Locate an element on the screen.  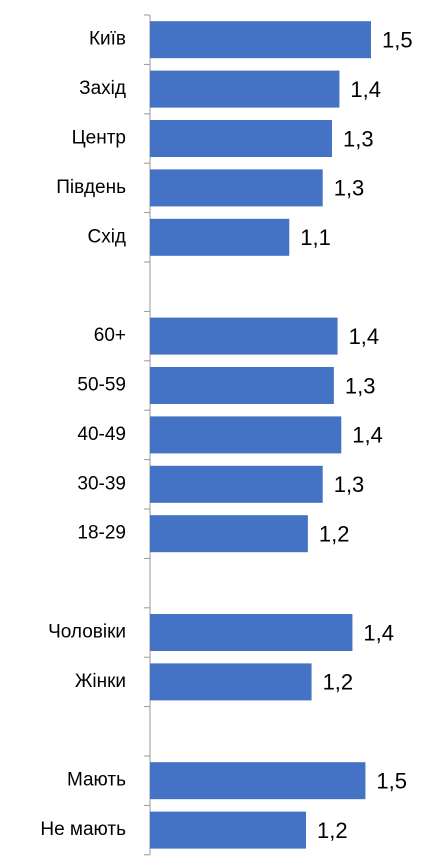
category-label: Південь is located at coordinates (91, 187).